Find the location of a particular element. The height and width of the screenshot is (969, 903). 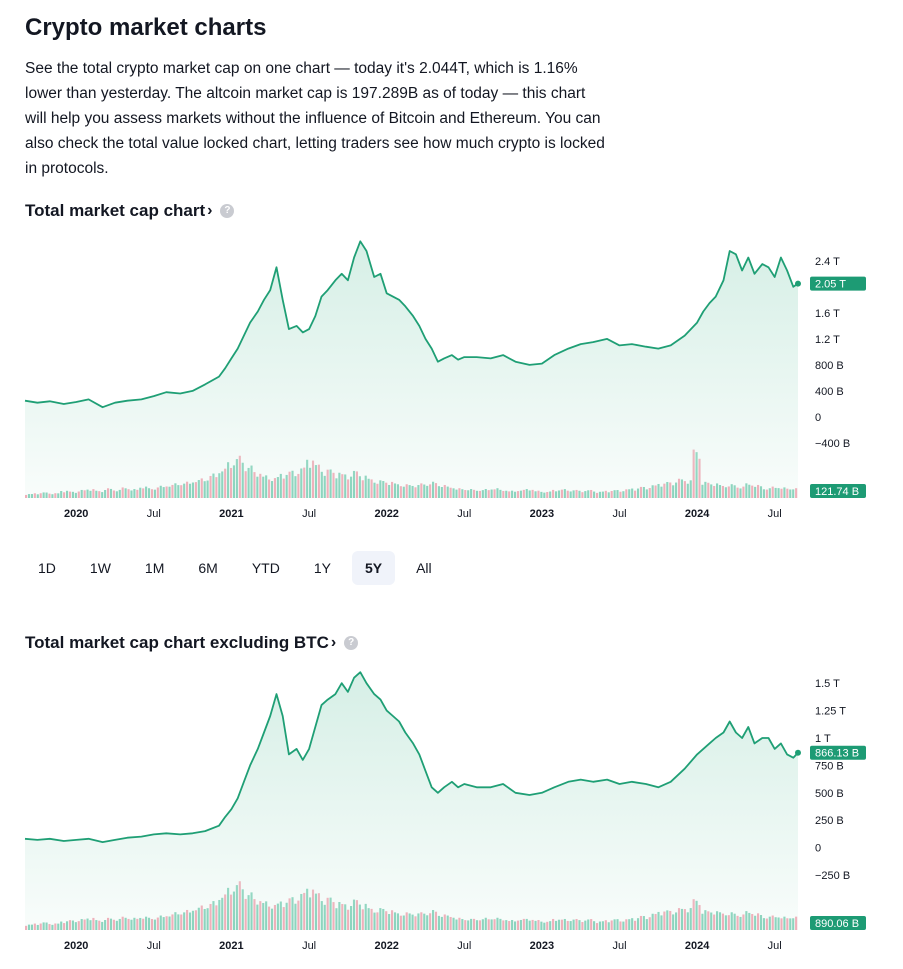

last-value-label: 2.05 T is located at coordinates (830, 285).